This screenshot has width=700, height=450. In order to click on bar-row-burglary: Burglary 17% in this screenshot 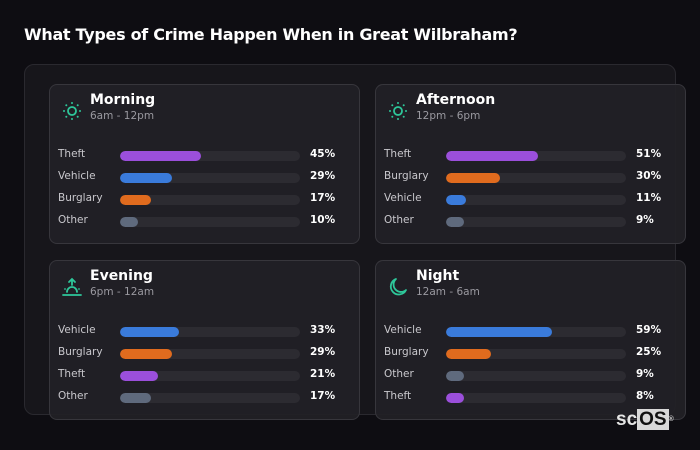, I will do `click(204, 199)`.